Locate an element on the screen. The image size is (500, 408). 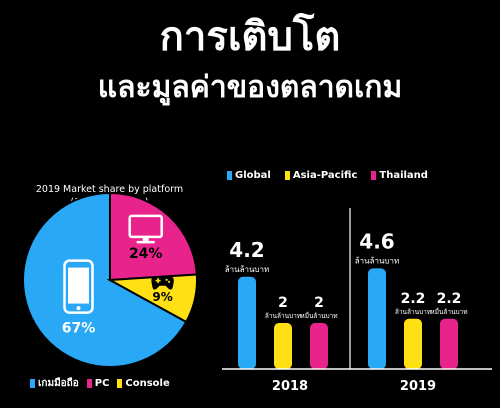
bar-value-label-asia-pacific-2018: 2 is located at coordinates (283, 303).